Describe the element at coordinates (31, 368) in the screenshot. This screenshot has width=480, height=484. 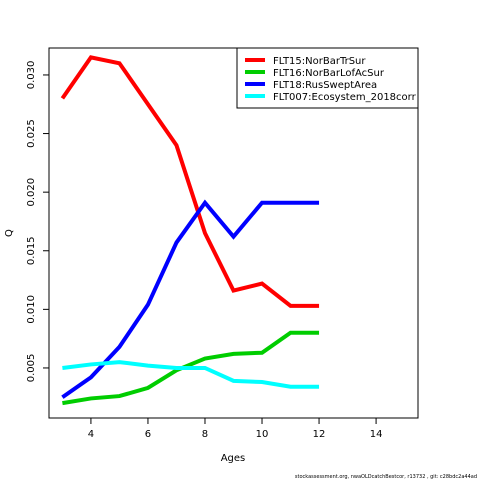
I see `y-tick-label: 0.005` at that location.